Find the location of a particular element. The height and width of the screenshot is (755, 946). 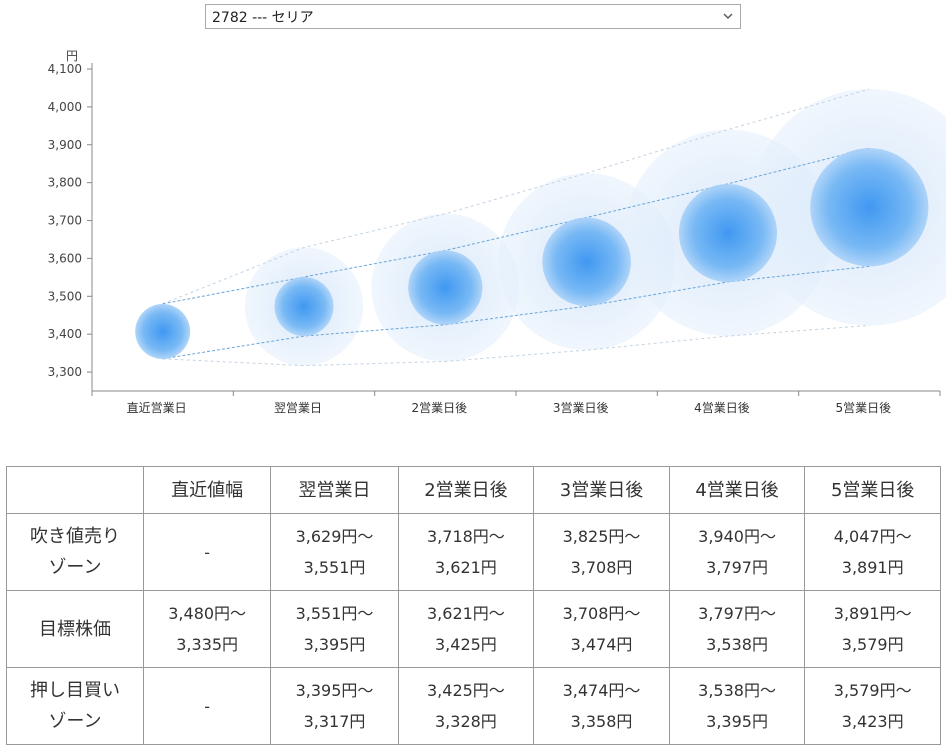

y-tick-label: 3,600 is located at coordinates (65, 258).